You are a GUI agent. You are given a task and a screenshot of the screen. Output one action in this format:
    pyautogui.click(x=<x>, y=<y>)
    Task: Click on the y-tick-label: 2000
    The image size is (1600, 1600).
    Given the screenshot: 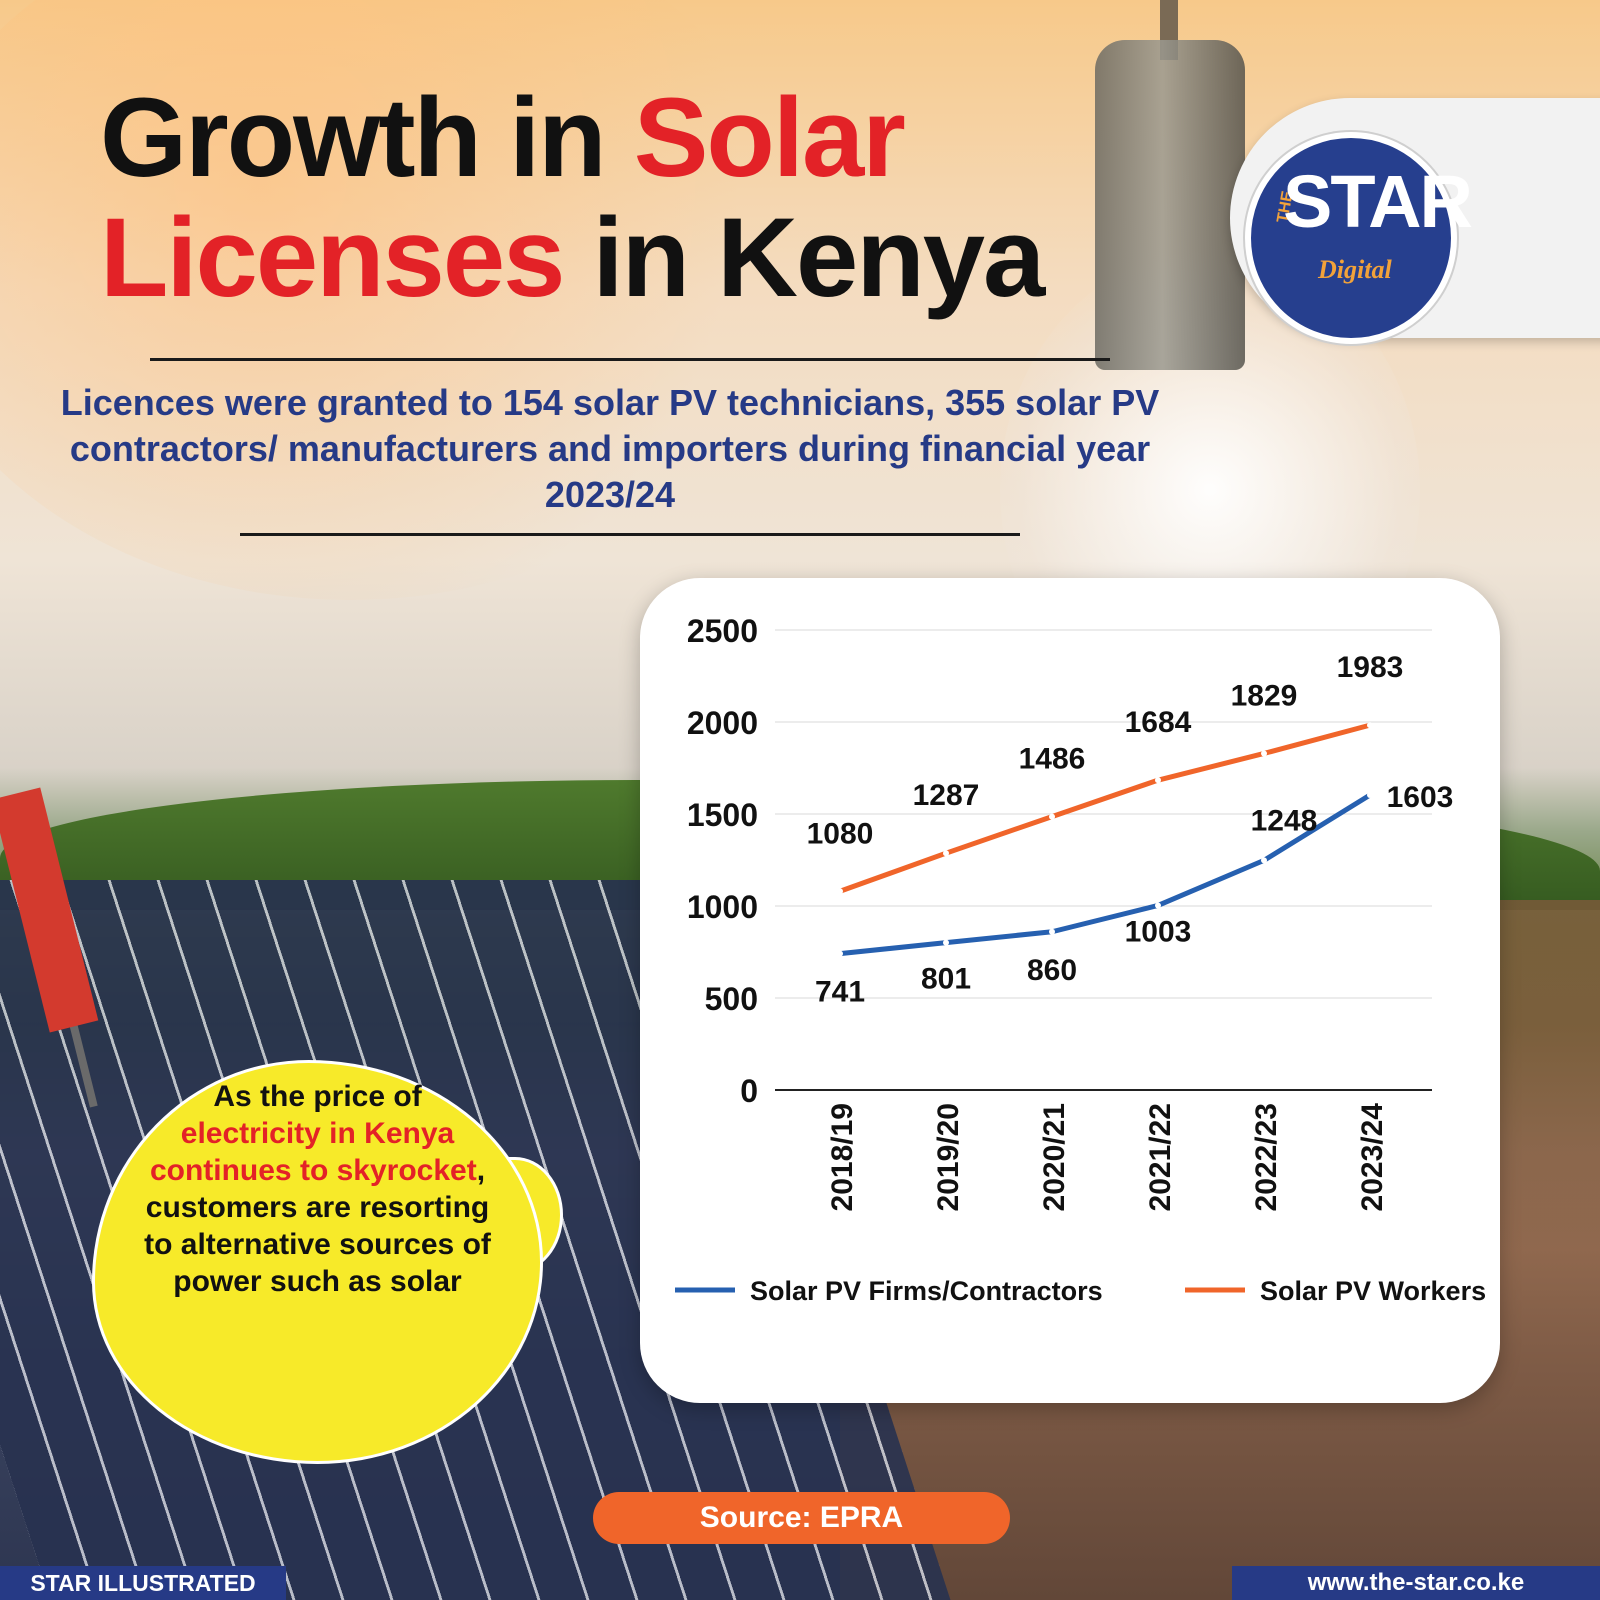 What is the action you would take?
    pyautogui.click(x=722, y=723)
    